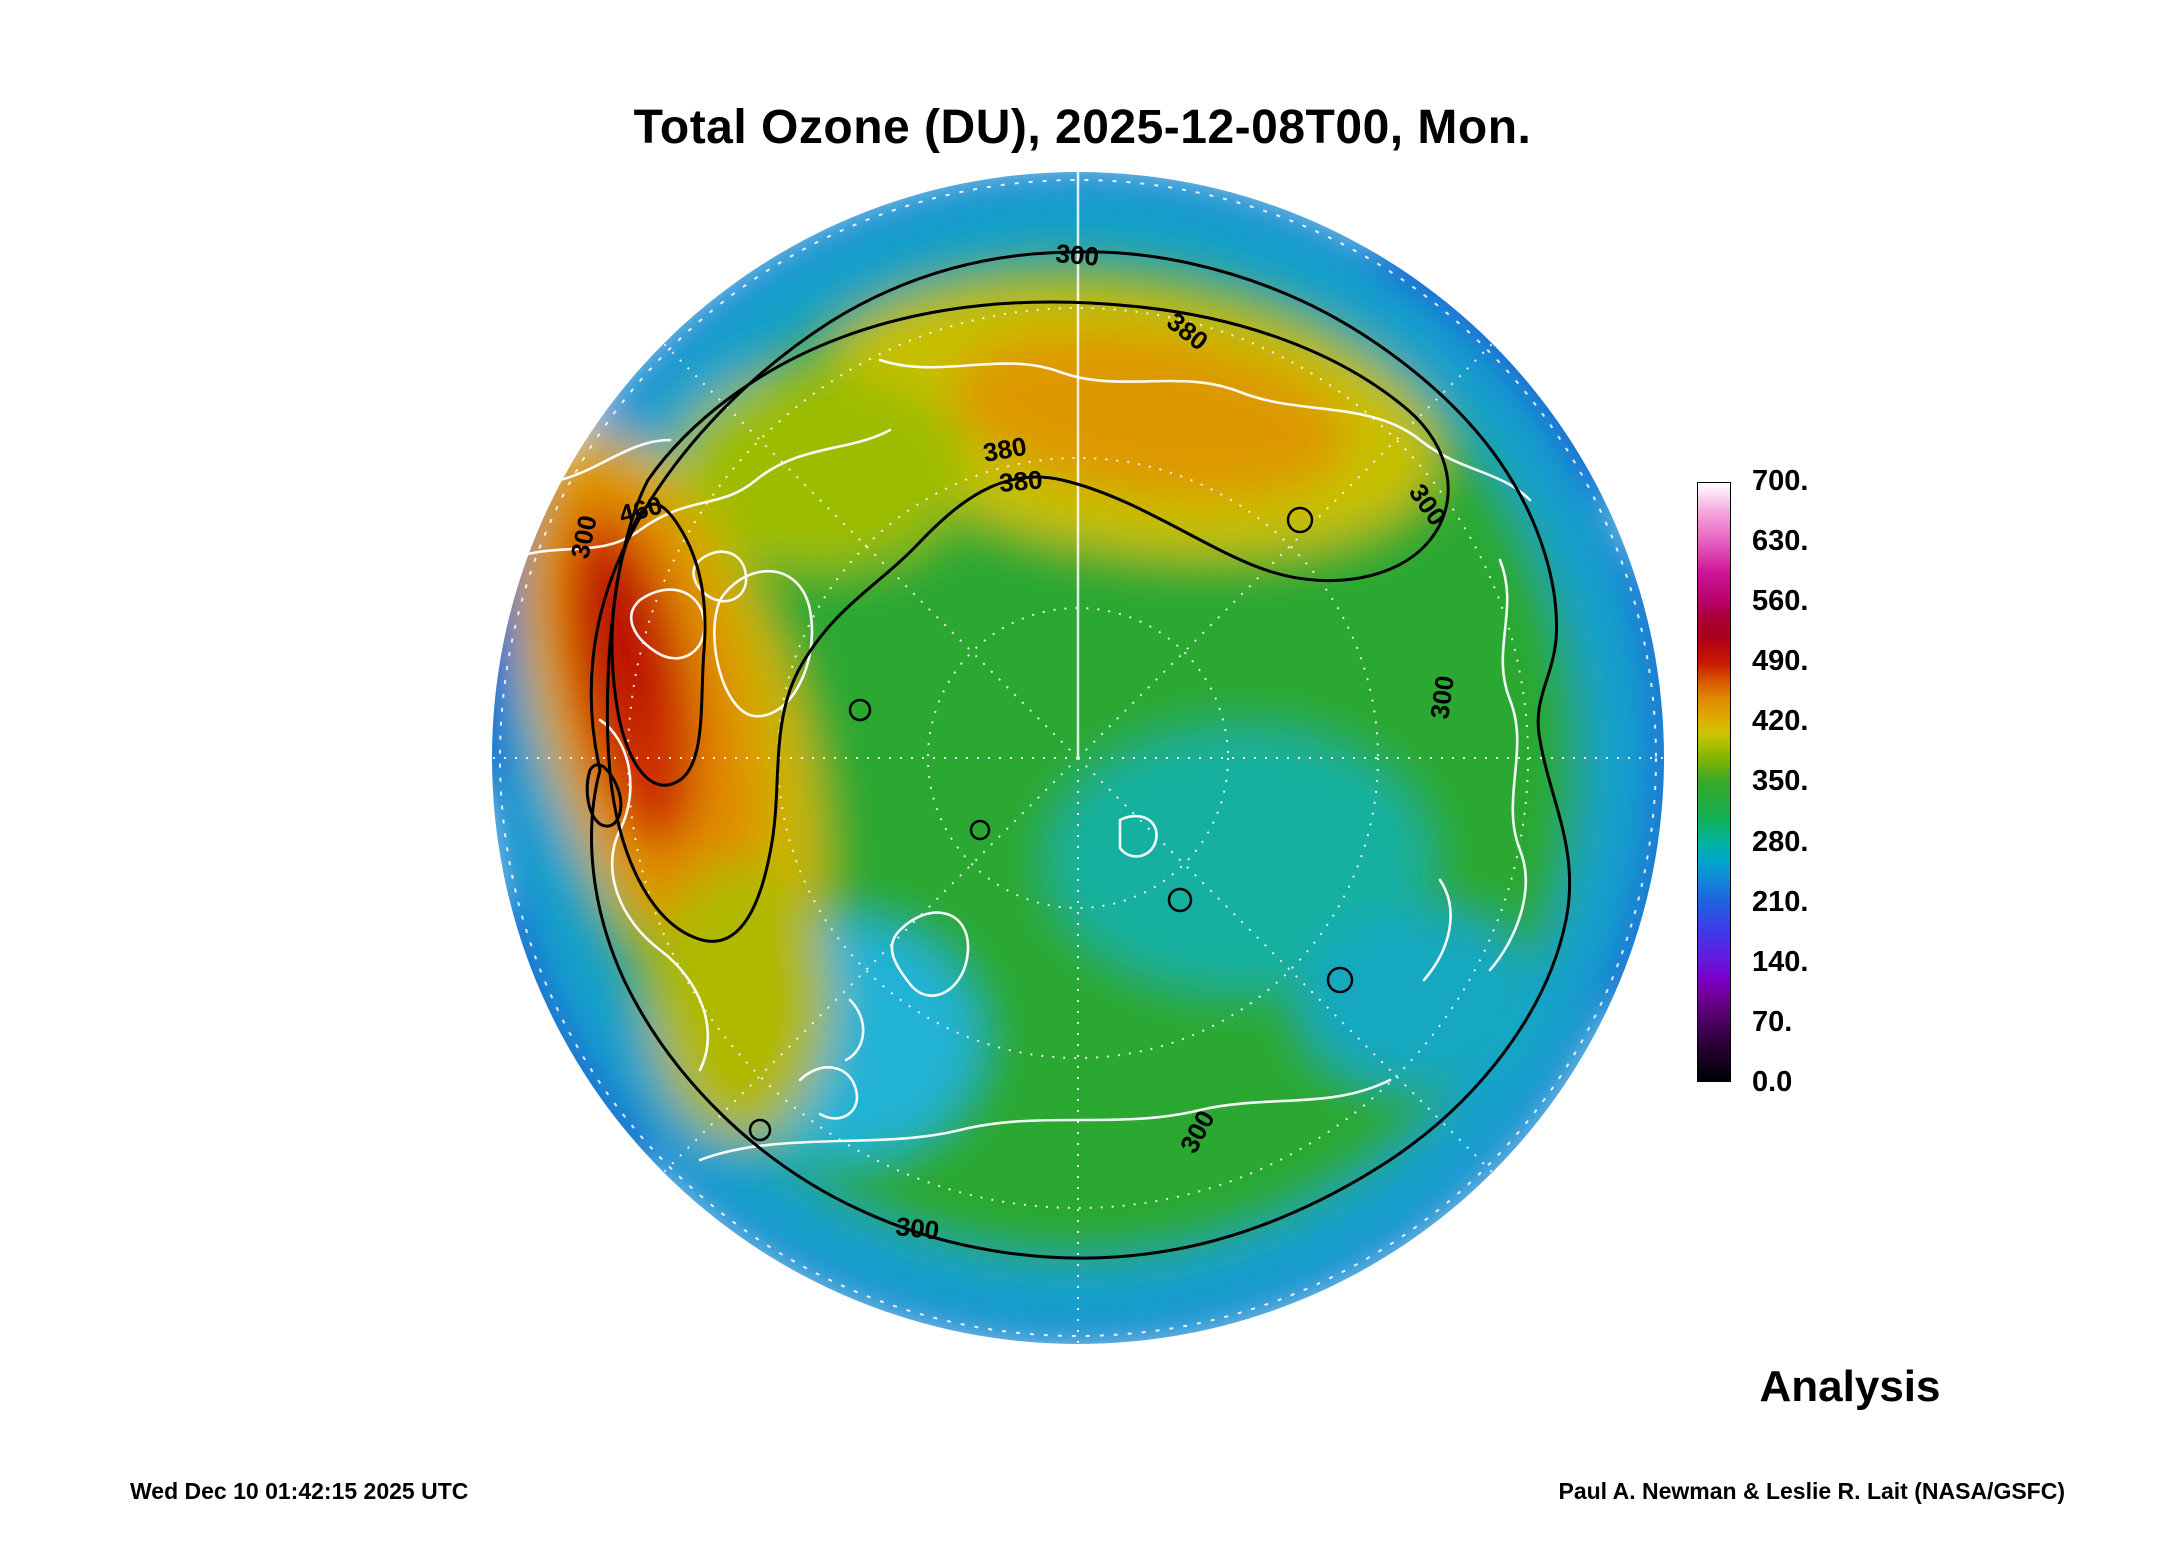  Describe the element at coordinates (1780, 601) in the screenshot. I see `colorbar-tick: 560.` at that location.